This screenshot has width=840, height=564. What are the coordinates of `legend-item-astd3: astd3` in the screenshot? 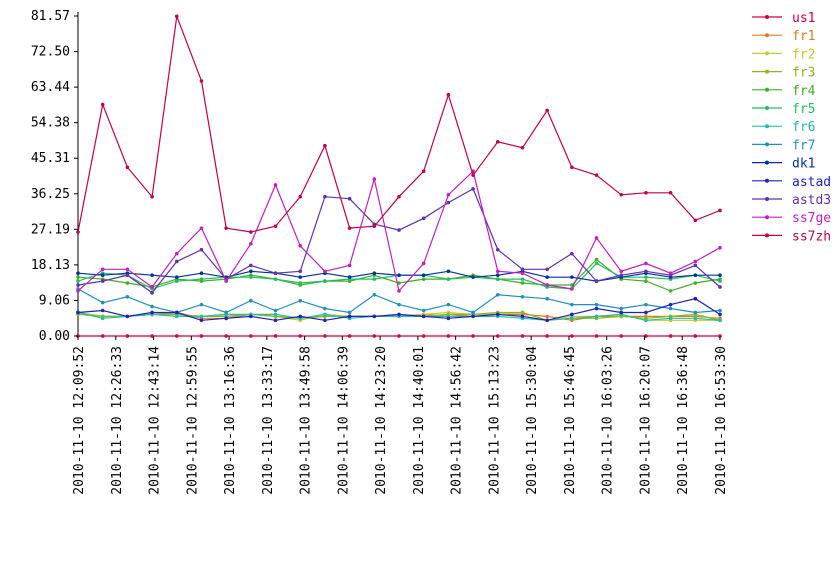 It's located at (791, 200).